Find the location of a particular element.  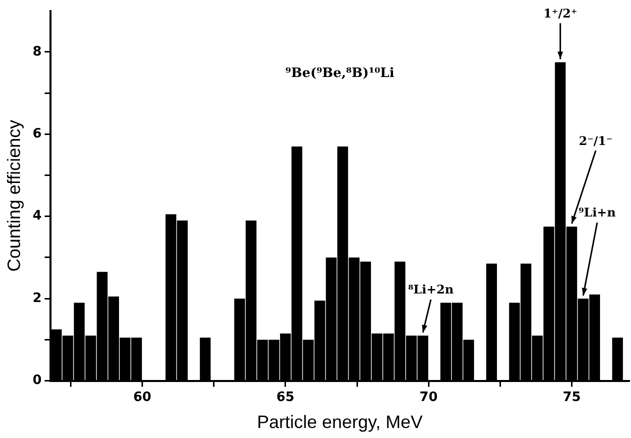

x-tick-label: 65 is located at coordinates (285, 397).